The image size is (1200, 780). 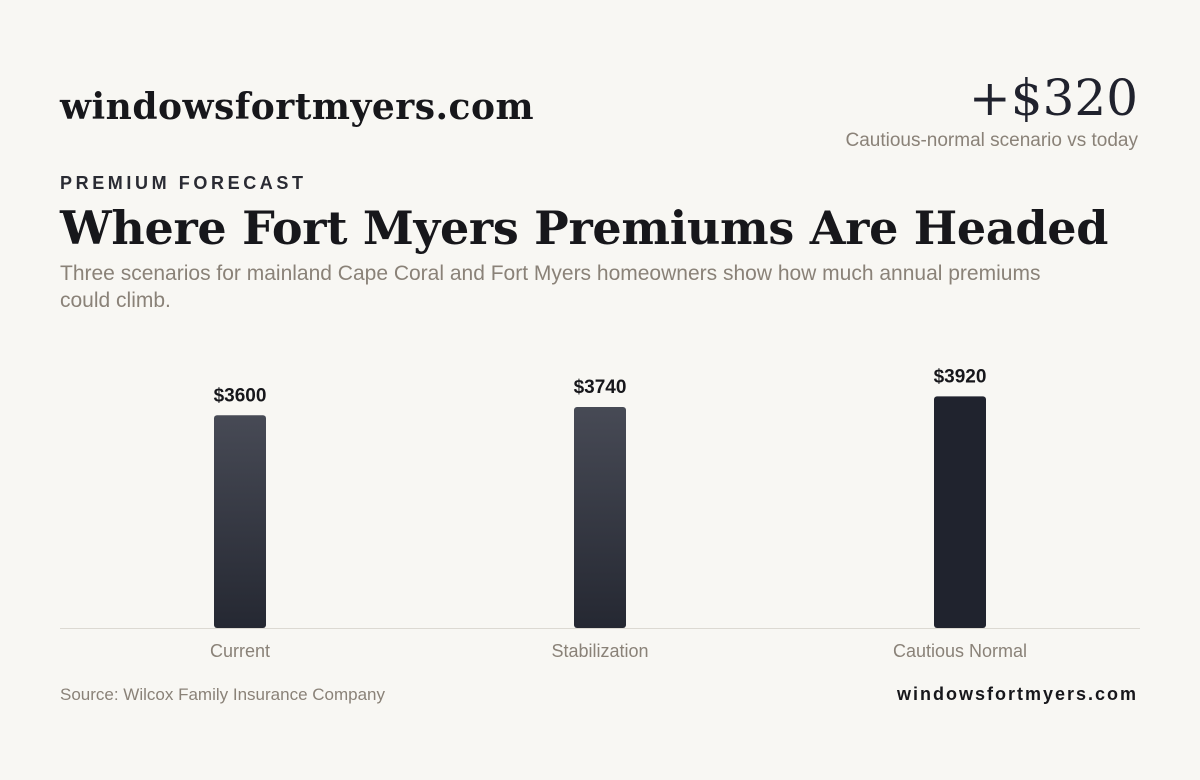 I want to click on kpi-callout: +$320 Cautious-normal scenario vs today, so click(x=991, y=110).